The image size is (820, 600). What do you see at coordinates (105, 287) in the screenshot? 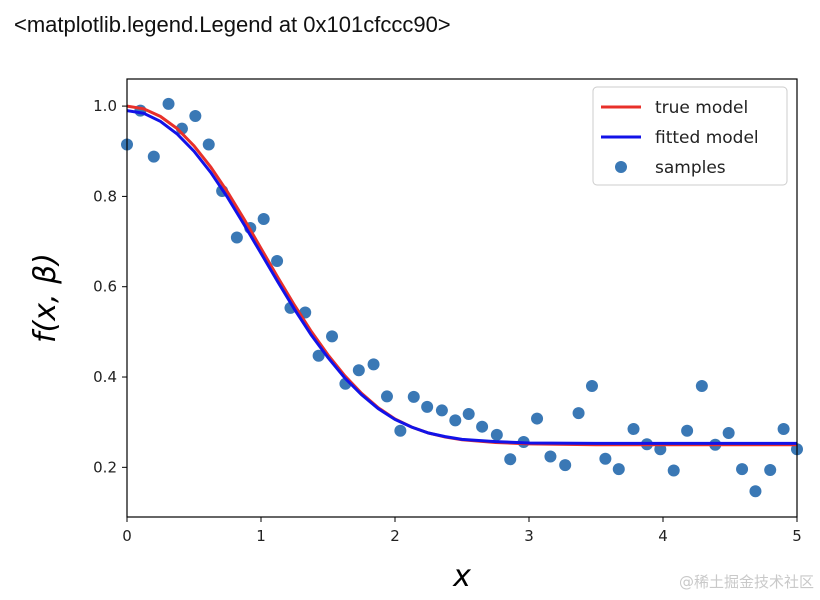
I see `y-tick-label: 0.6` at bounding box center [105, 287].